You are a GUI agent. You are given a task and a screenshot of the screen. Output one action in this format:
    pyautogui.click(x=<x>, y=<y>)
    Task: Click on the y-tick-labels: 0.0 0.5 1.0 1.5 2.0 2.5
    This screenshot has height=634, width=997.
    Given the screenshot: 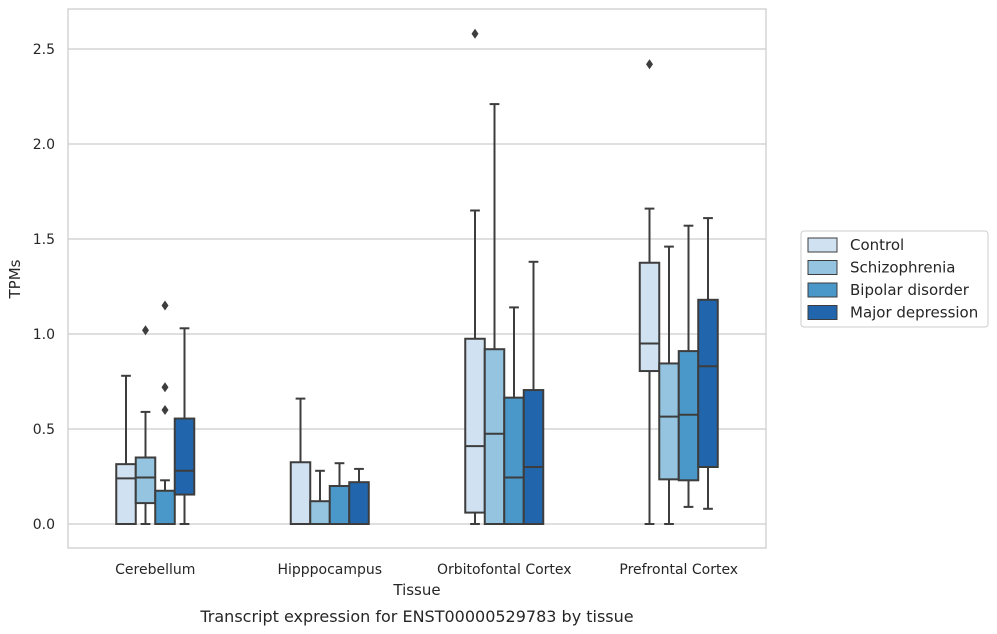 What is the action you would take?
    pyautogui.click(x=44, y=287)
    